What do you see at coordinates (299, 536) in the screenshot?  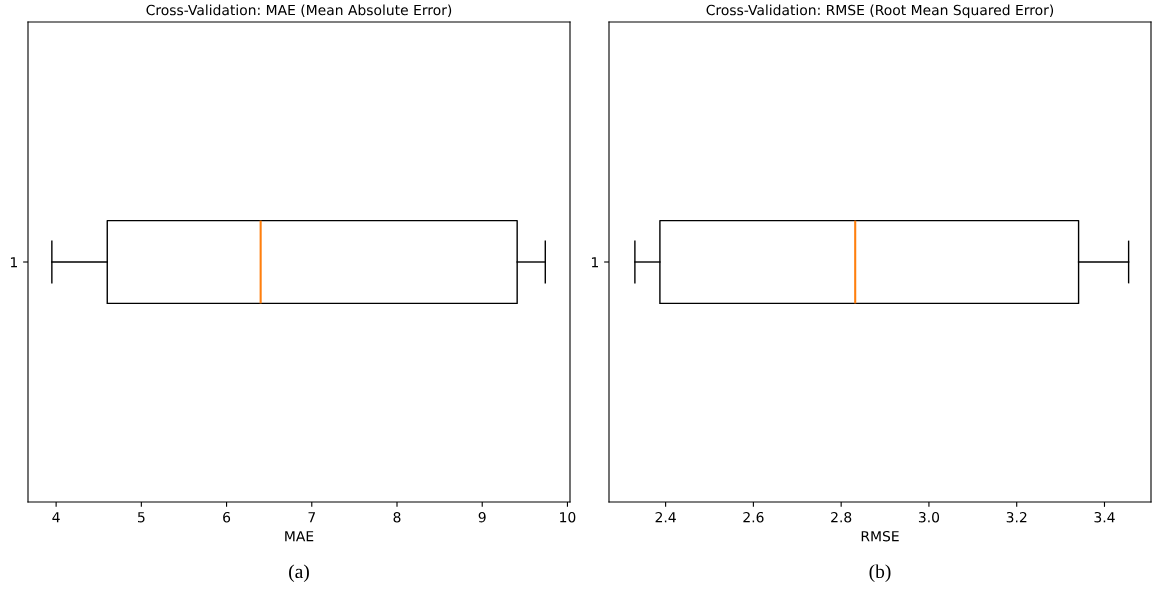 I see `x-axis-title: MAE` at bounding box center [299, 536].